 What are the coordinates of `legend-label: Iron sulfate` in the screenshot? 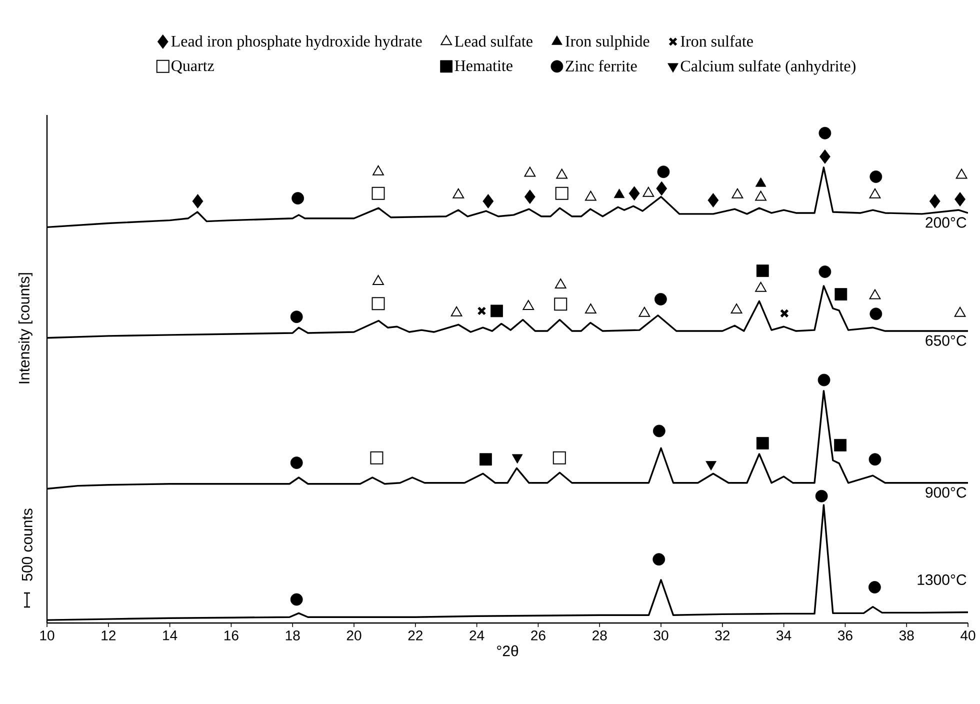 It's located at (716, 41).